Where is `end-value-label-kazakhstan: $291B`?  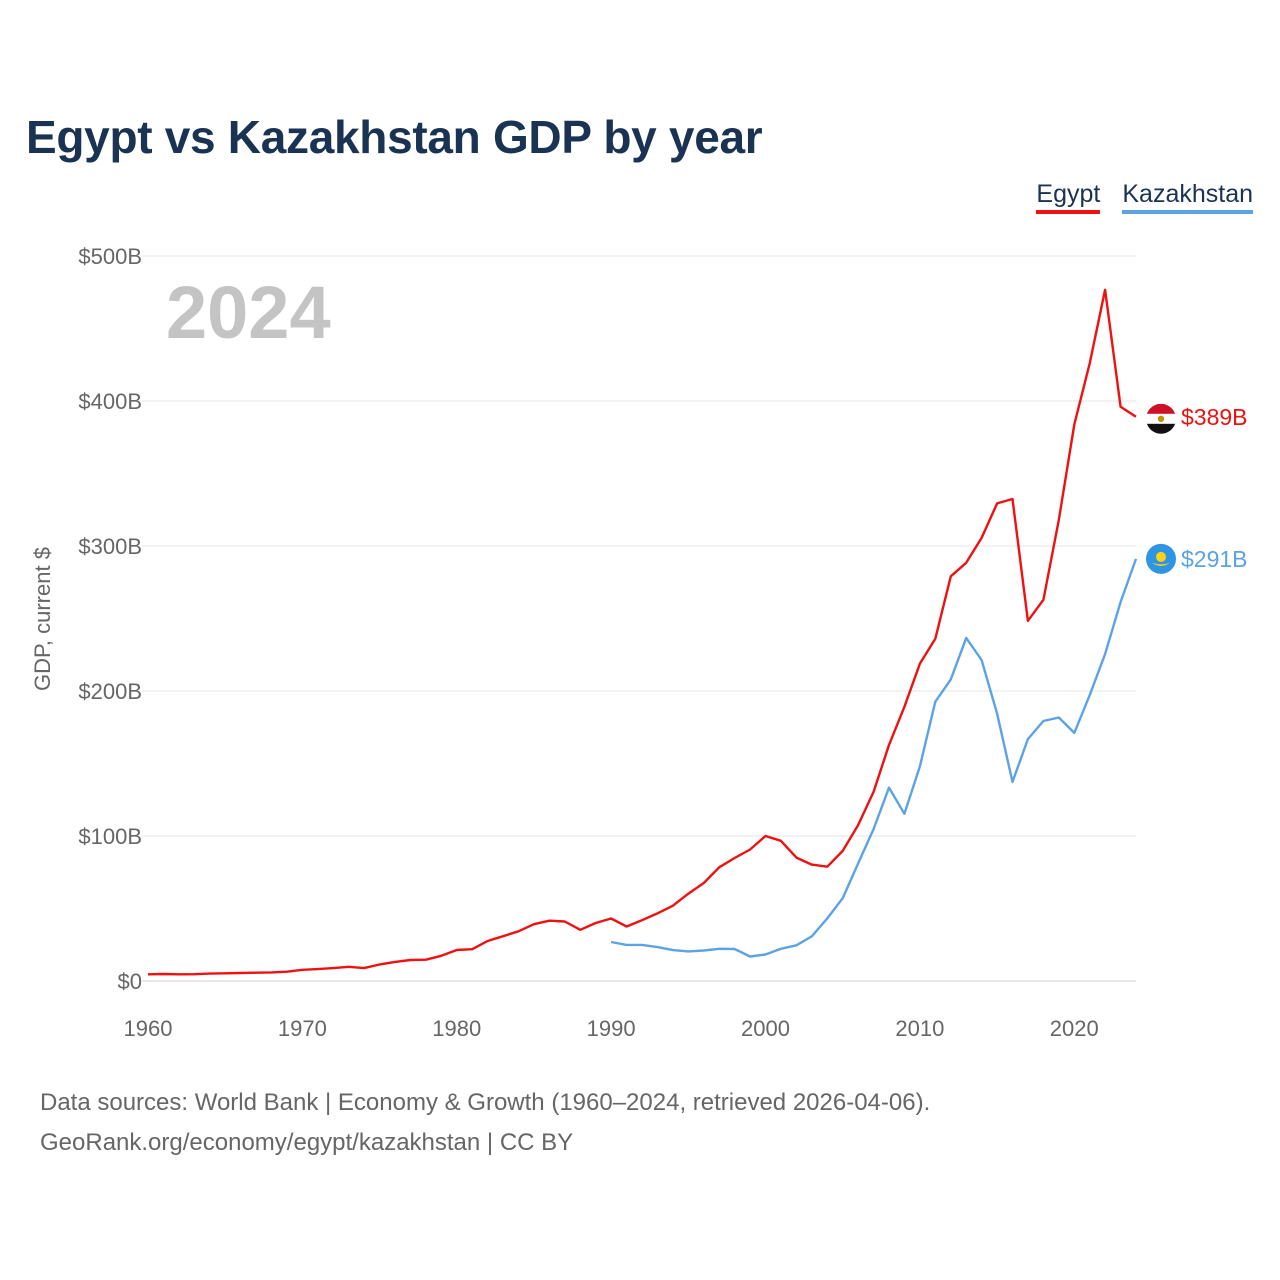
end-value-label-kazakhstan: $291B is located at coordinates (1214, 559).